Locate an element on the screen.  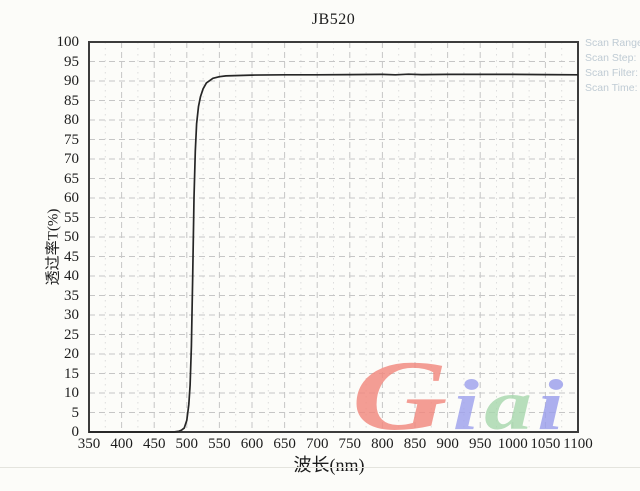
x-tick-label: 900 is located at coordinates (447, 444).